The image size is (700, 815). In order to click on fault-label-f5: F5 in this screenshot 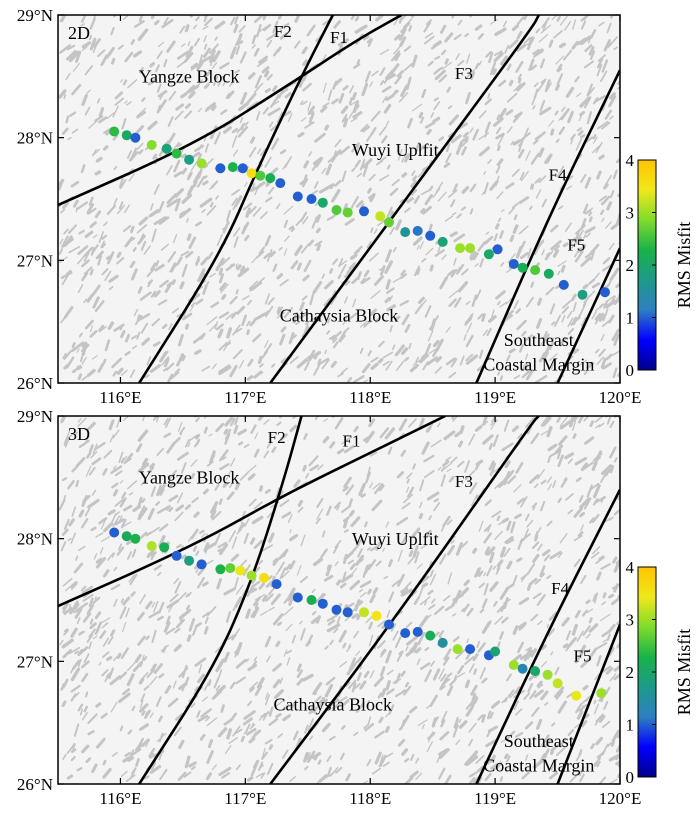, I will do `click(576, 245)`.